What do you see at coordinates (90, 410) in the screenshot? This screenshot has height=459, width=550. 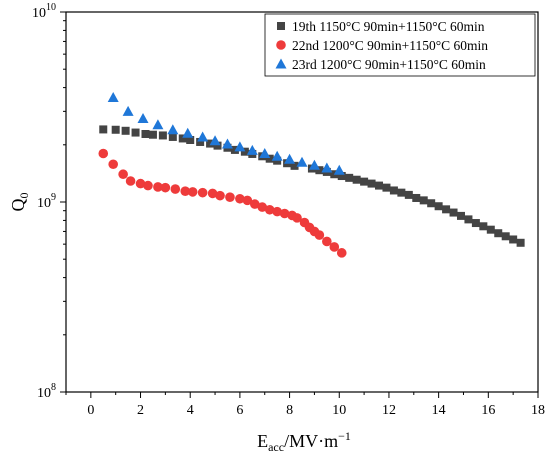 I see `x-tick-label: 0` at bounding box center [90, 410].